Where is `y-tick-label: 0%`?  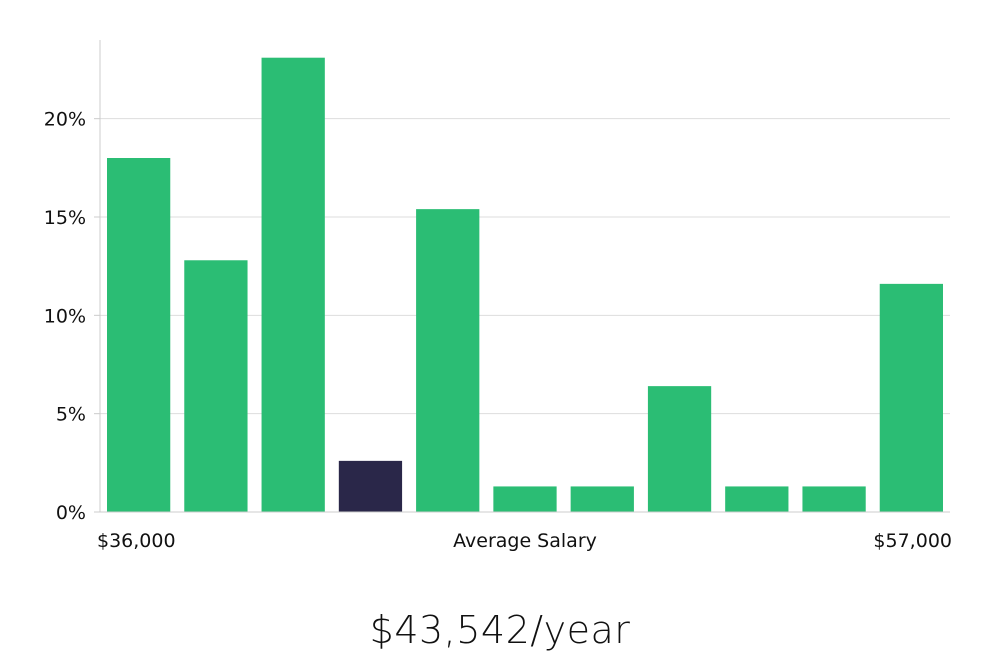
y-tick-label: 0% is located at coordinates (71, 513).